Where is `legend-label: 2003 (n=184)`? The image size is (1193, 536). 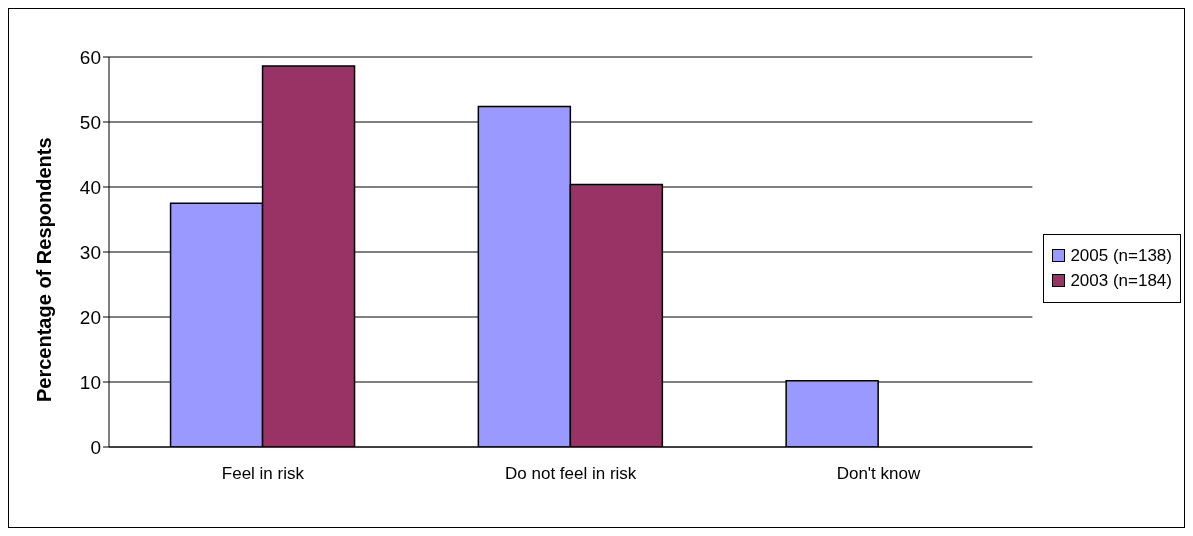 legend-label: 2003 (n=184) is located at coordinates (1121, 280).